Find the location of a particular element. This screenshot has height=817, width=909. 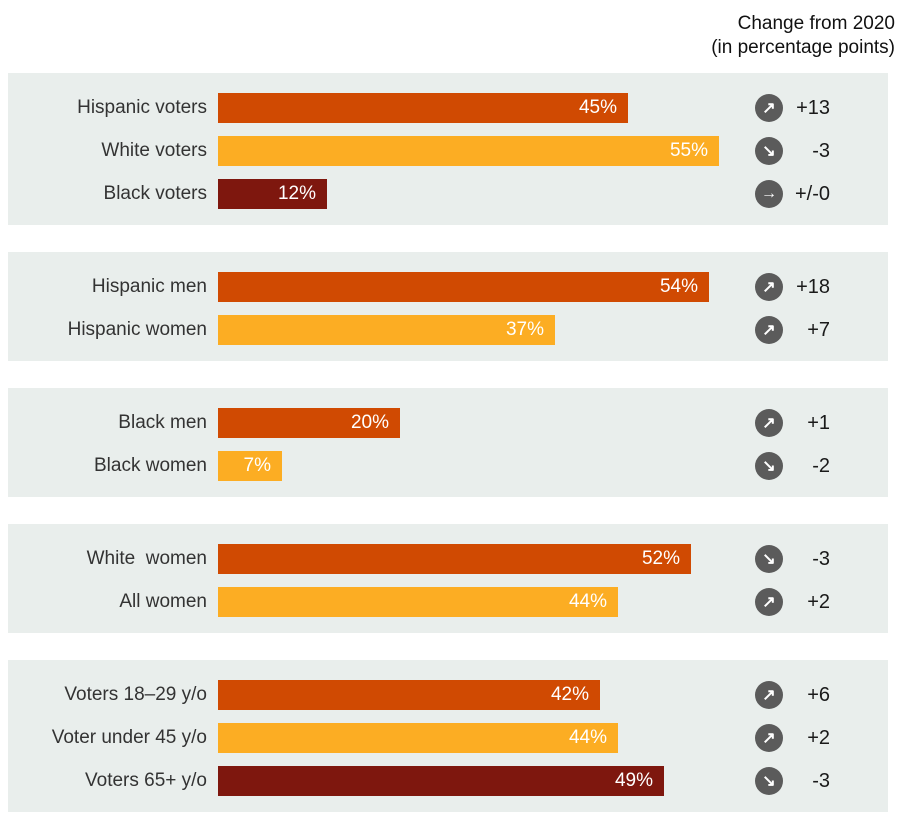

change-value: +13 is located at coordinates (813, 107).